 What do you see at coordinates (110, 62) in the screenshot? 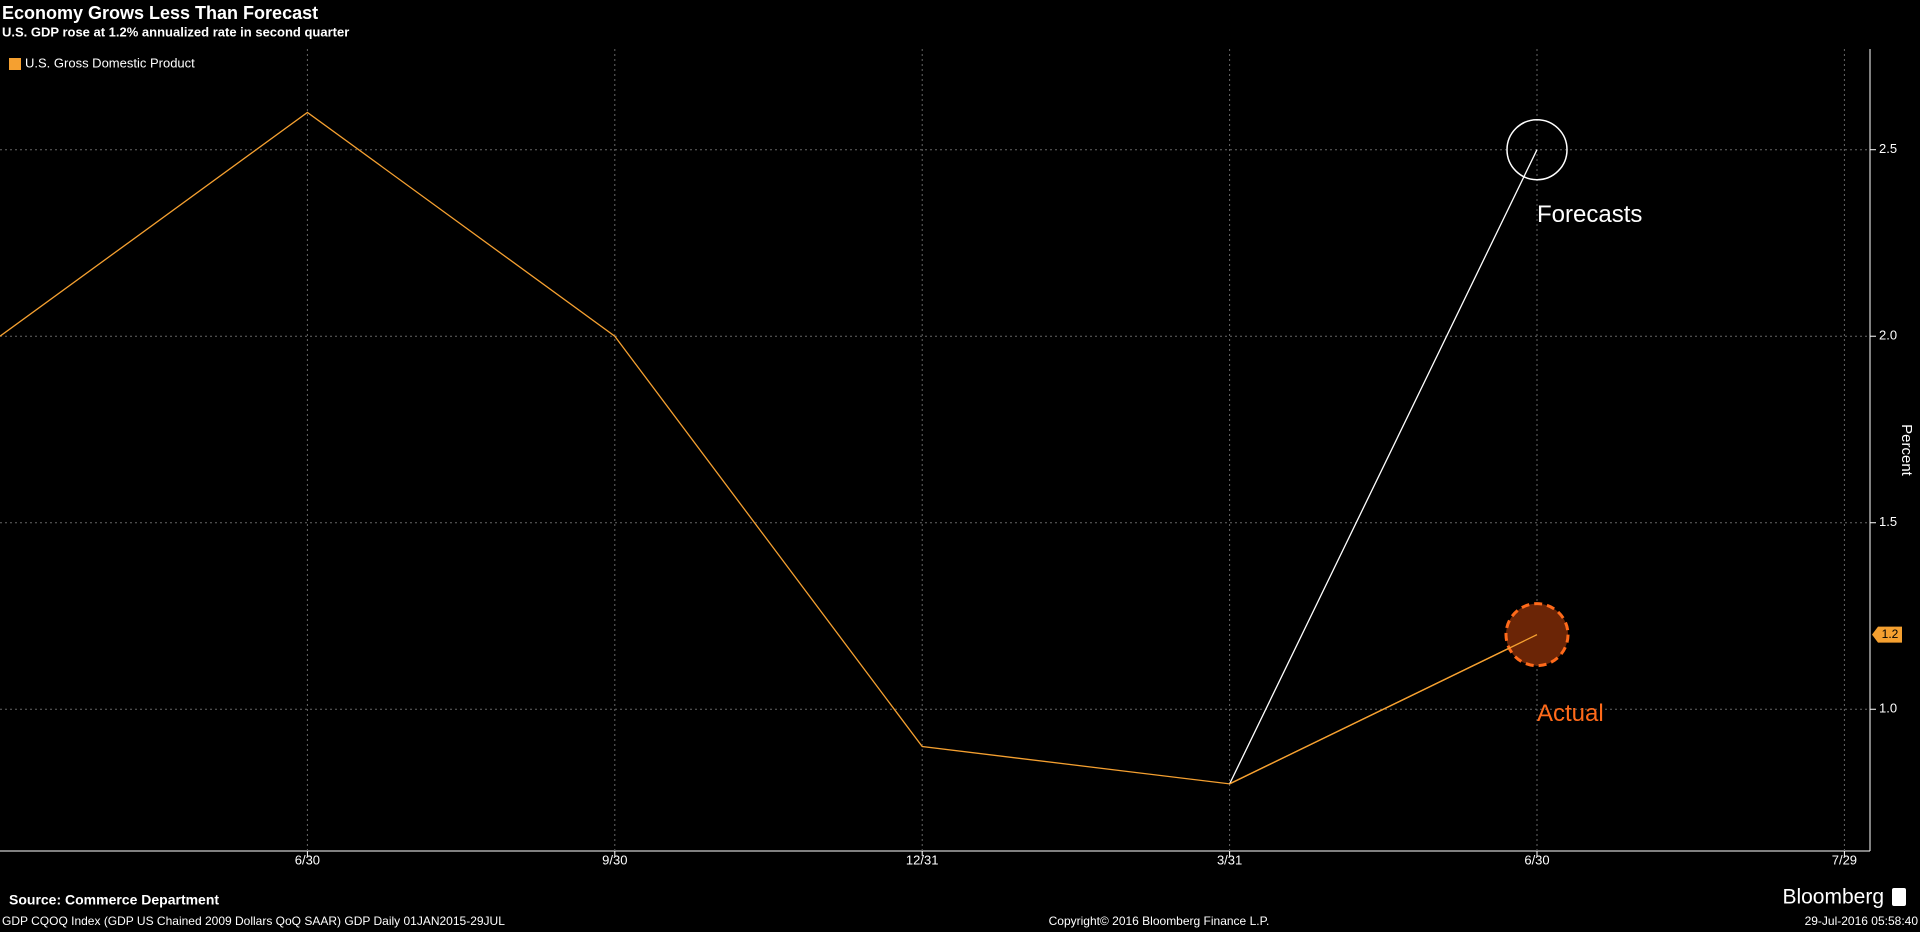
I see `legend-label: U.S. Gross Domestic Product` at bounding box center [110, 62].